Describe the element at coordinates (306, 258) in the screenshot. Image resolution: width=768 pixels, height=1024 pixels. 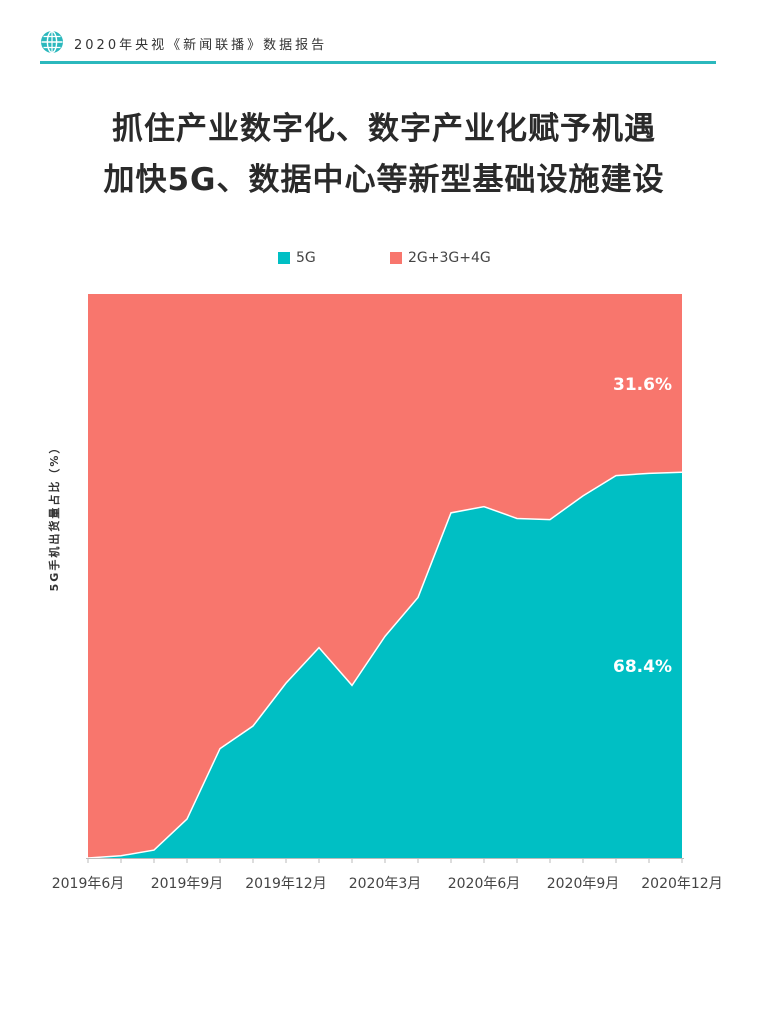
I see `legend-label-5g: 5G` at that location.